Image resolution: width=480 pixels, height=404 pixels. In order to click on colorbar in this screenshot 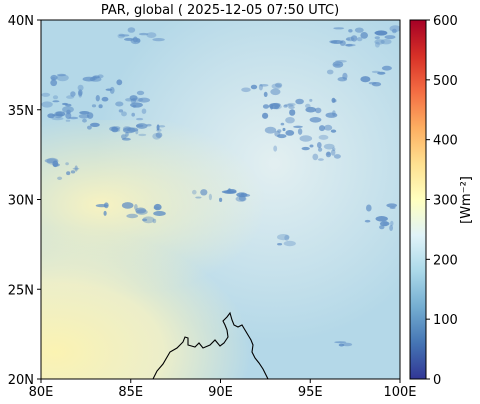, I will do `click(418, 199)`.